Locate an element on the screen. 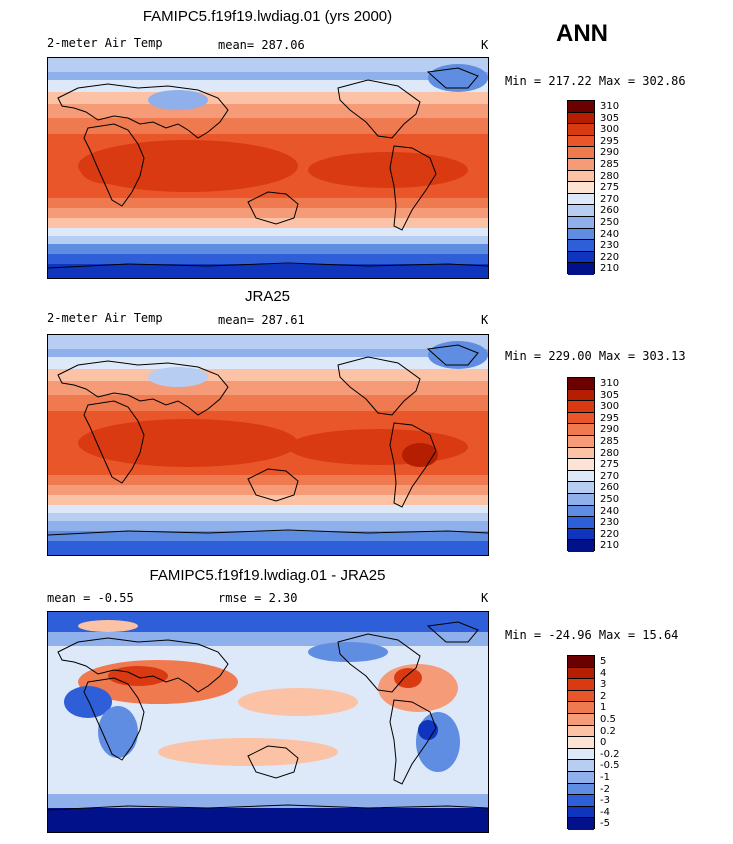 The image size is (733, 844). panel-1-units: K is located at coordinates (485, 45).